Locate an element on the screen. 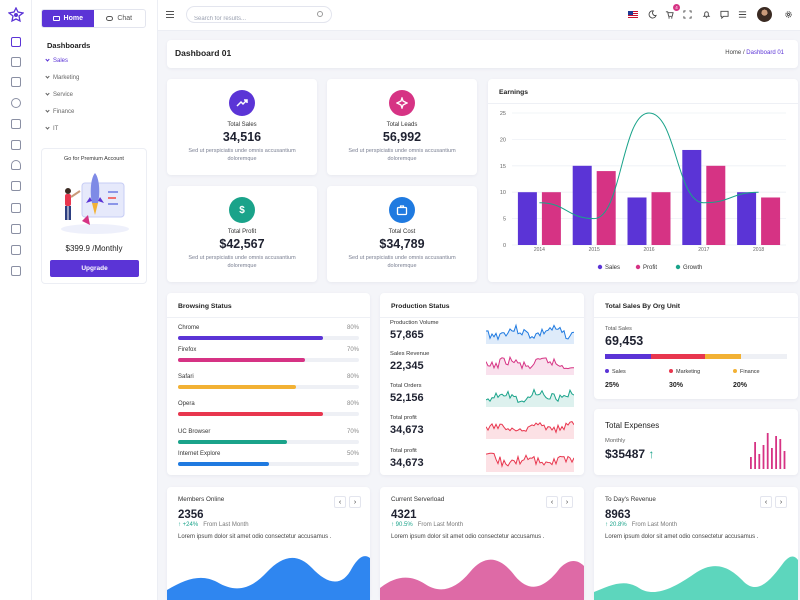 The image size is (800, 600). sidebar-item-marketing: Marketing is located at coordinates (62, 77).